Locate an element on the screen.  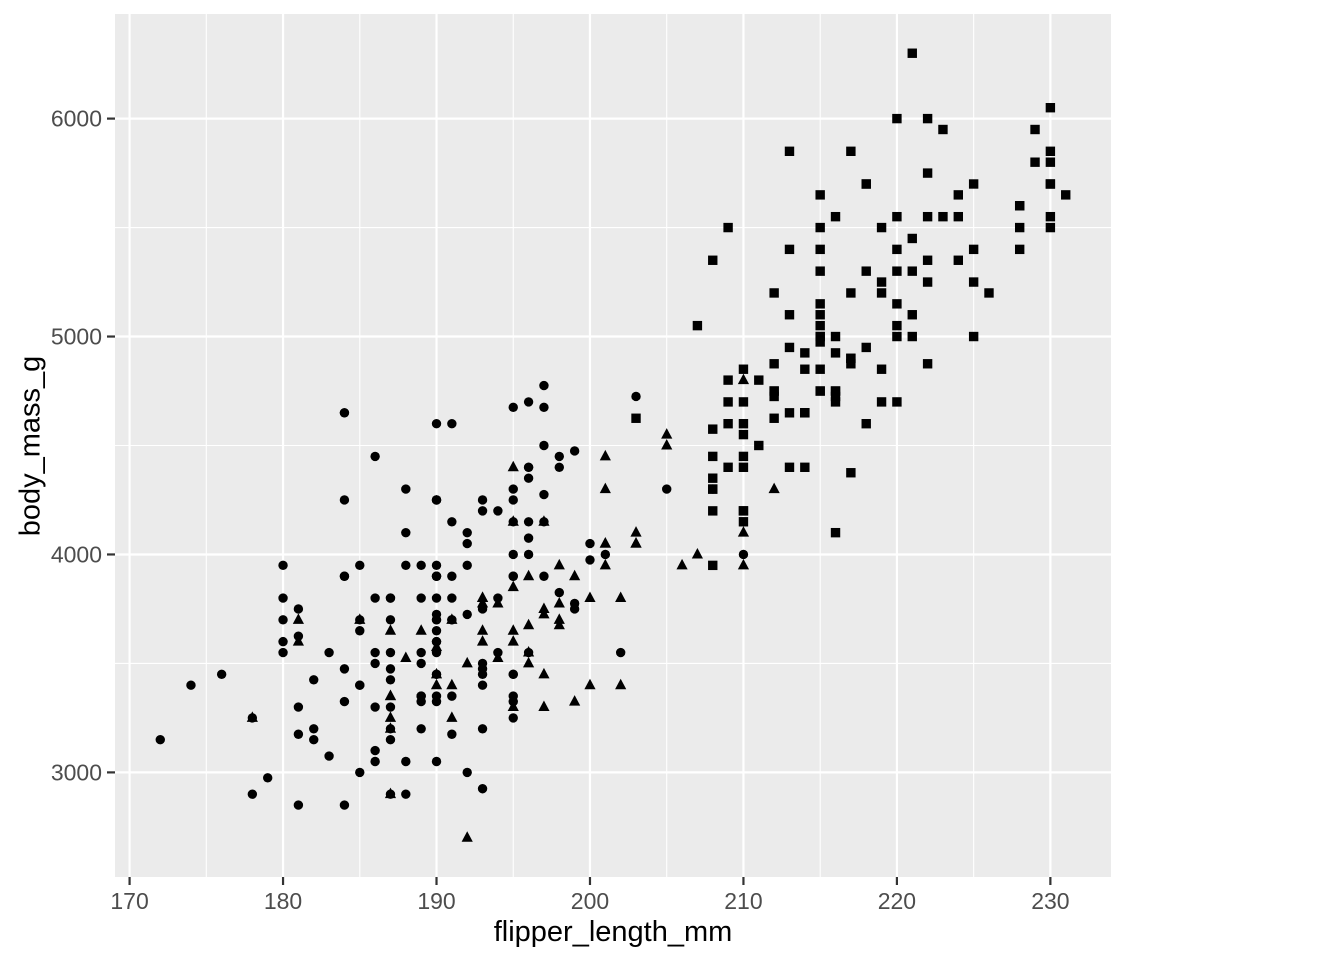
x-tick-label: 190 is located at coordinates (436, 901).